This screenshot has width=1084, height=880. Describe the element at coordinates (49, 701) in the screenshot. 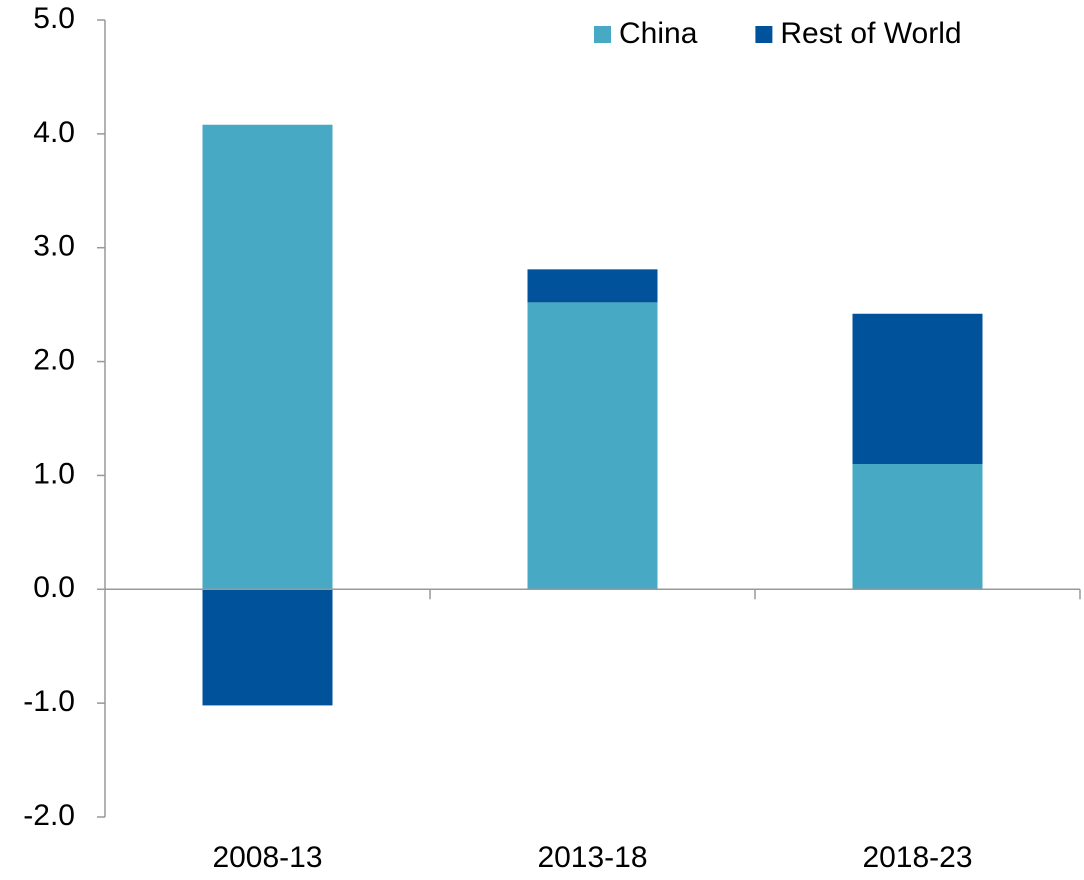

I see `y-tick-label: -1.0` at that location.